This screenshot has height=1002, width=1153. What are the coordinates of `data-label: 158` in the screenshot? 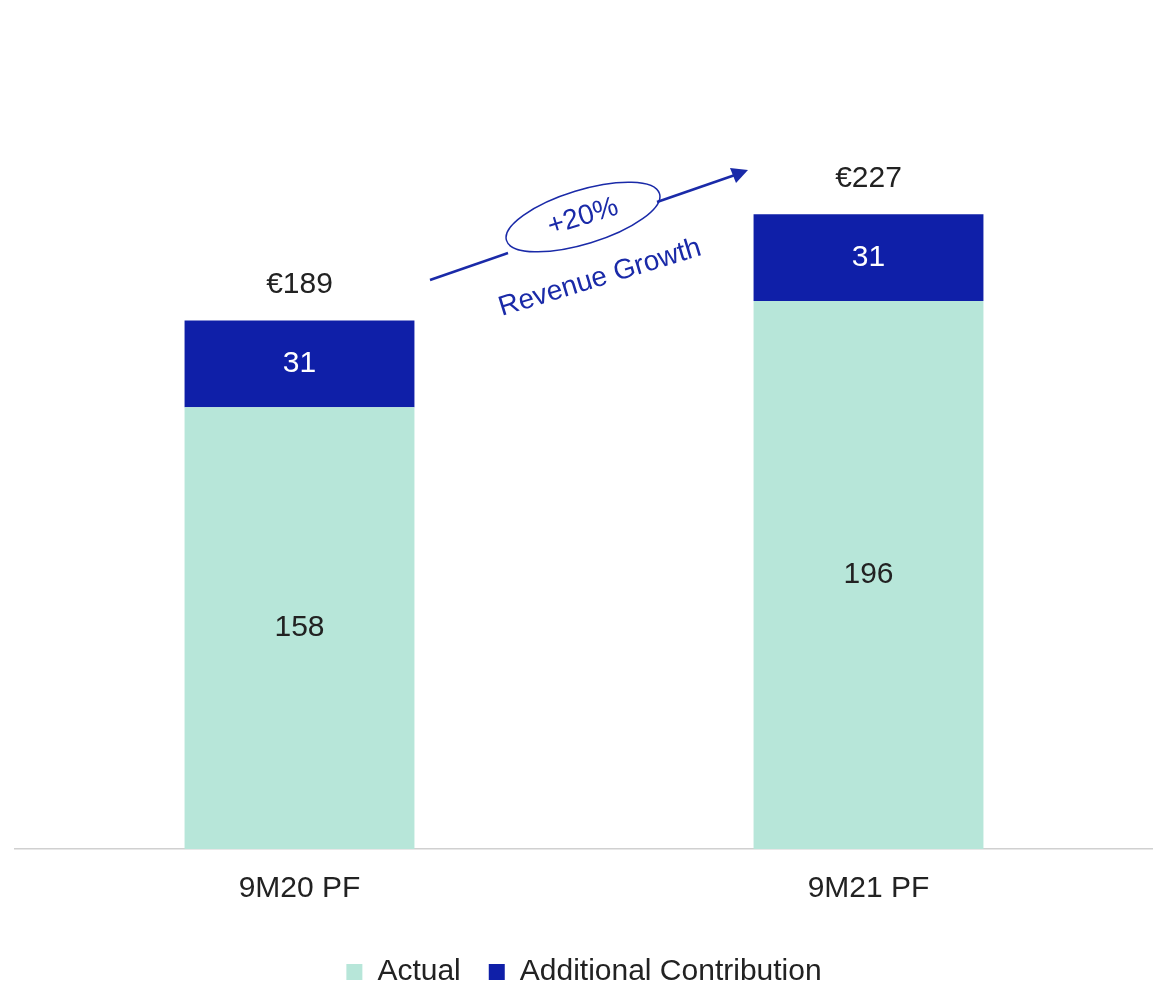 It's located at (299, 626).